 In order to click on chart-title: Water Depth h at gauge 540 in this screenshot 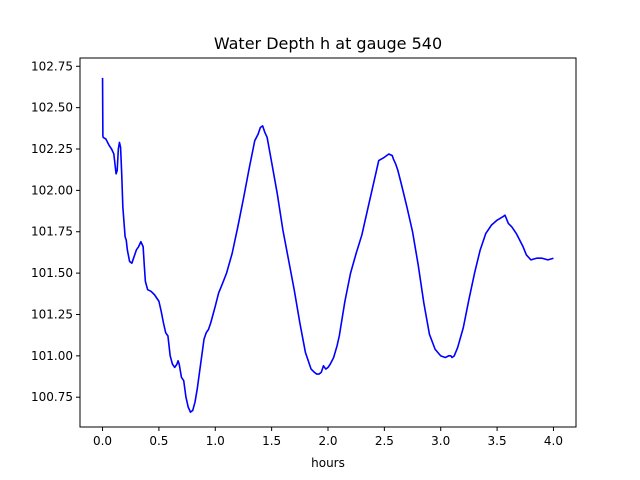, I will do `click(328, 43)`.